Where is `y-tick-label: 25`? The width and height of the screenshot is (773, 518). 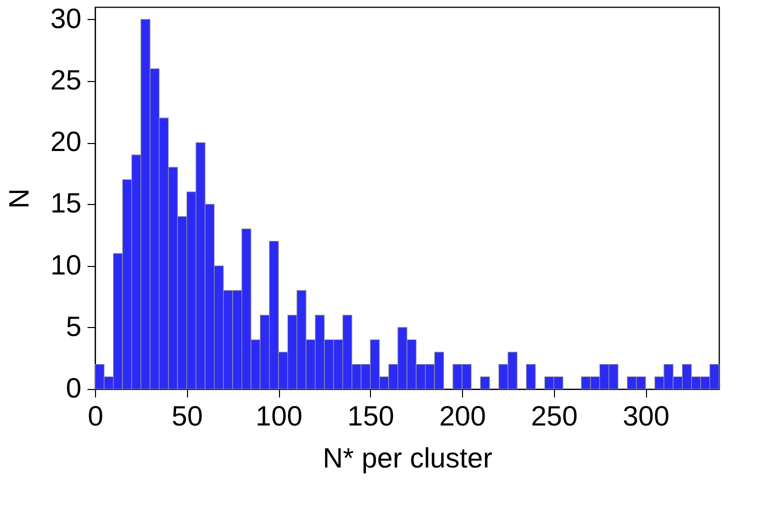 y-tick-label: 25 is located at coordinates (66, 80).